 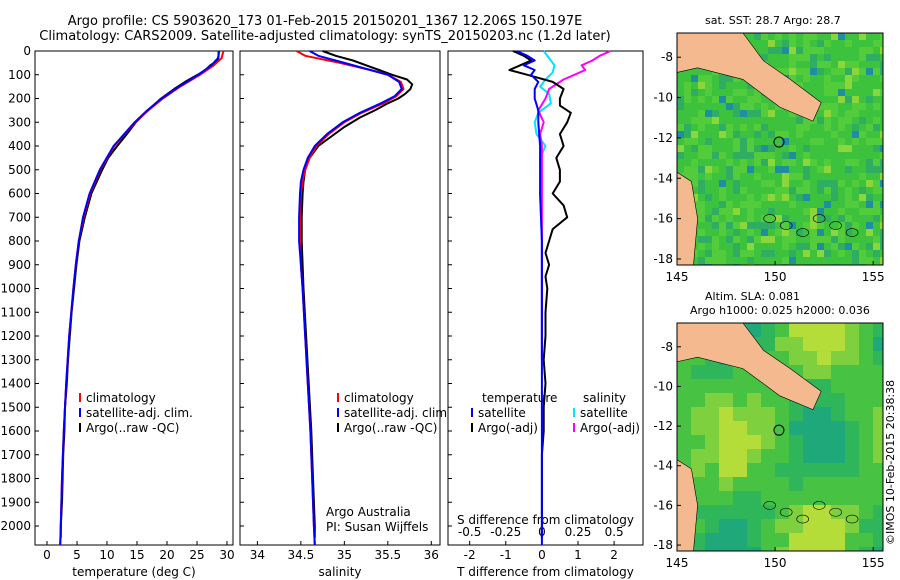 What do you see at coordinates (578, 532) in the screenshot?
I see `s-tick-label: 0.25` at bounding box center [578, 532].